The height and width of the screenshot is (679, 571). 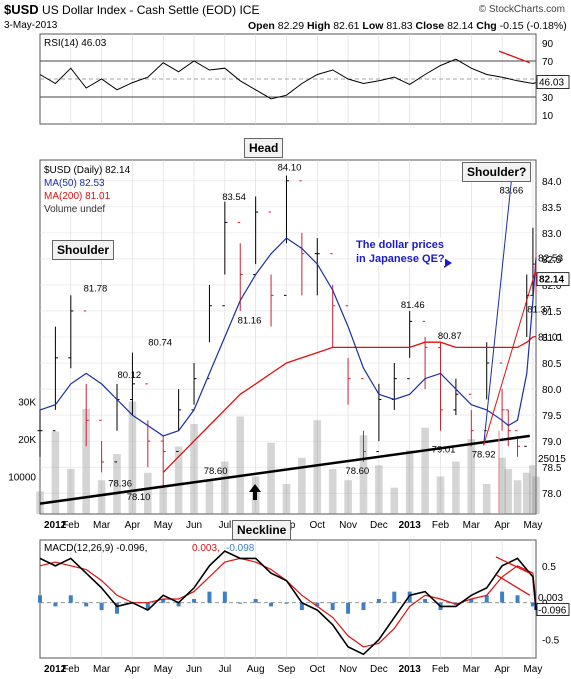 What do you see at coordinates (550, 598) in the screenshot?
I see `macd-signal-right-label: 0.003` at bounding box center [550, 598].